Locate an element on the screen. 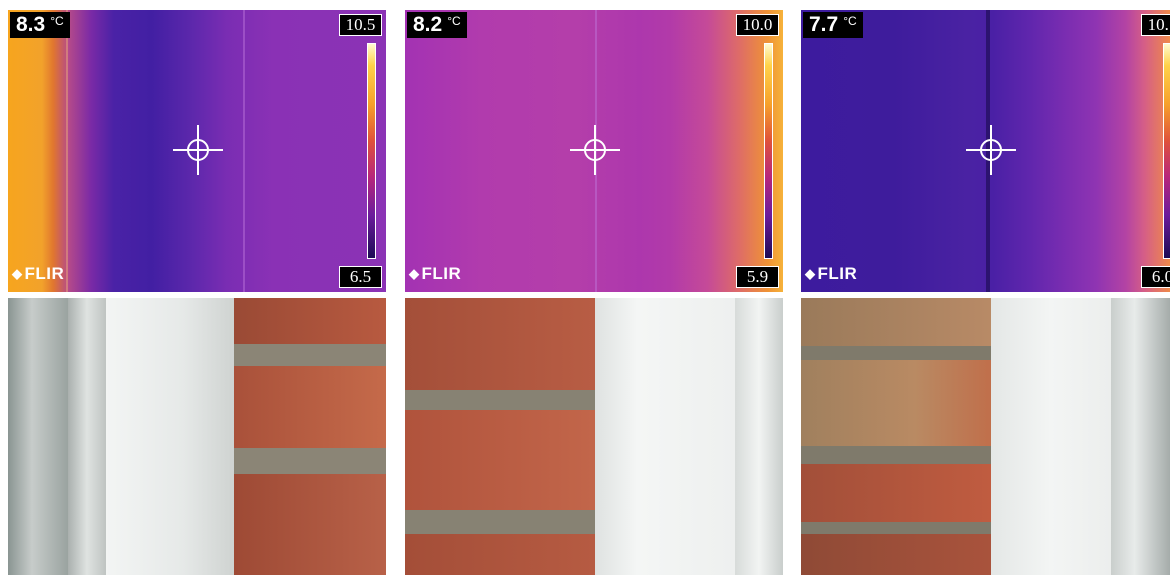  scale-min-label: 5.9 is located at coordinates (757, 277).